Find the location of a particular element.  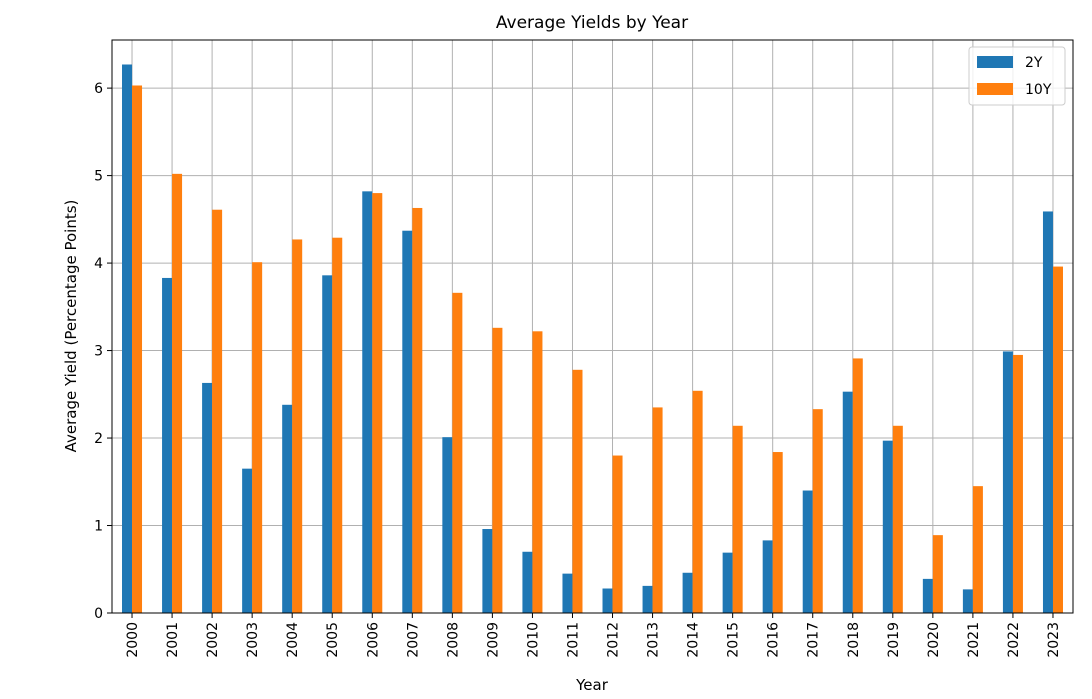

x-tick-label: 2005 is located at coordinates (333, 640).